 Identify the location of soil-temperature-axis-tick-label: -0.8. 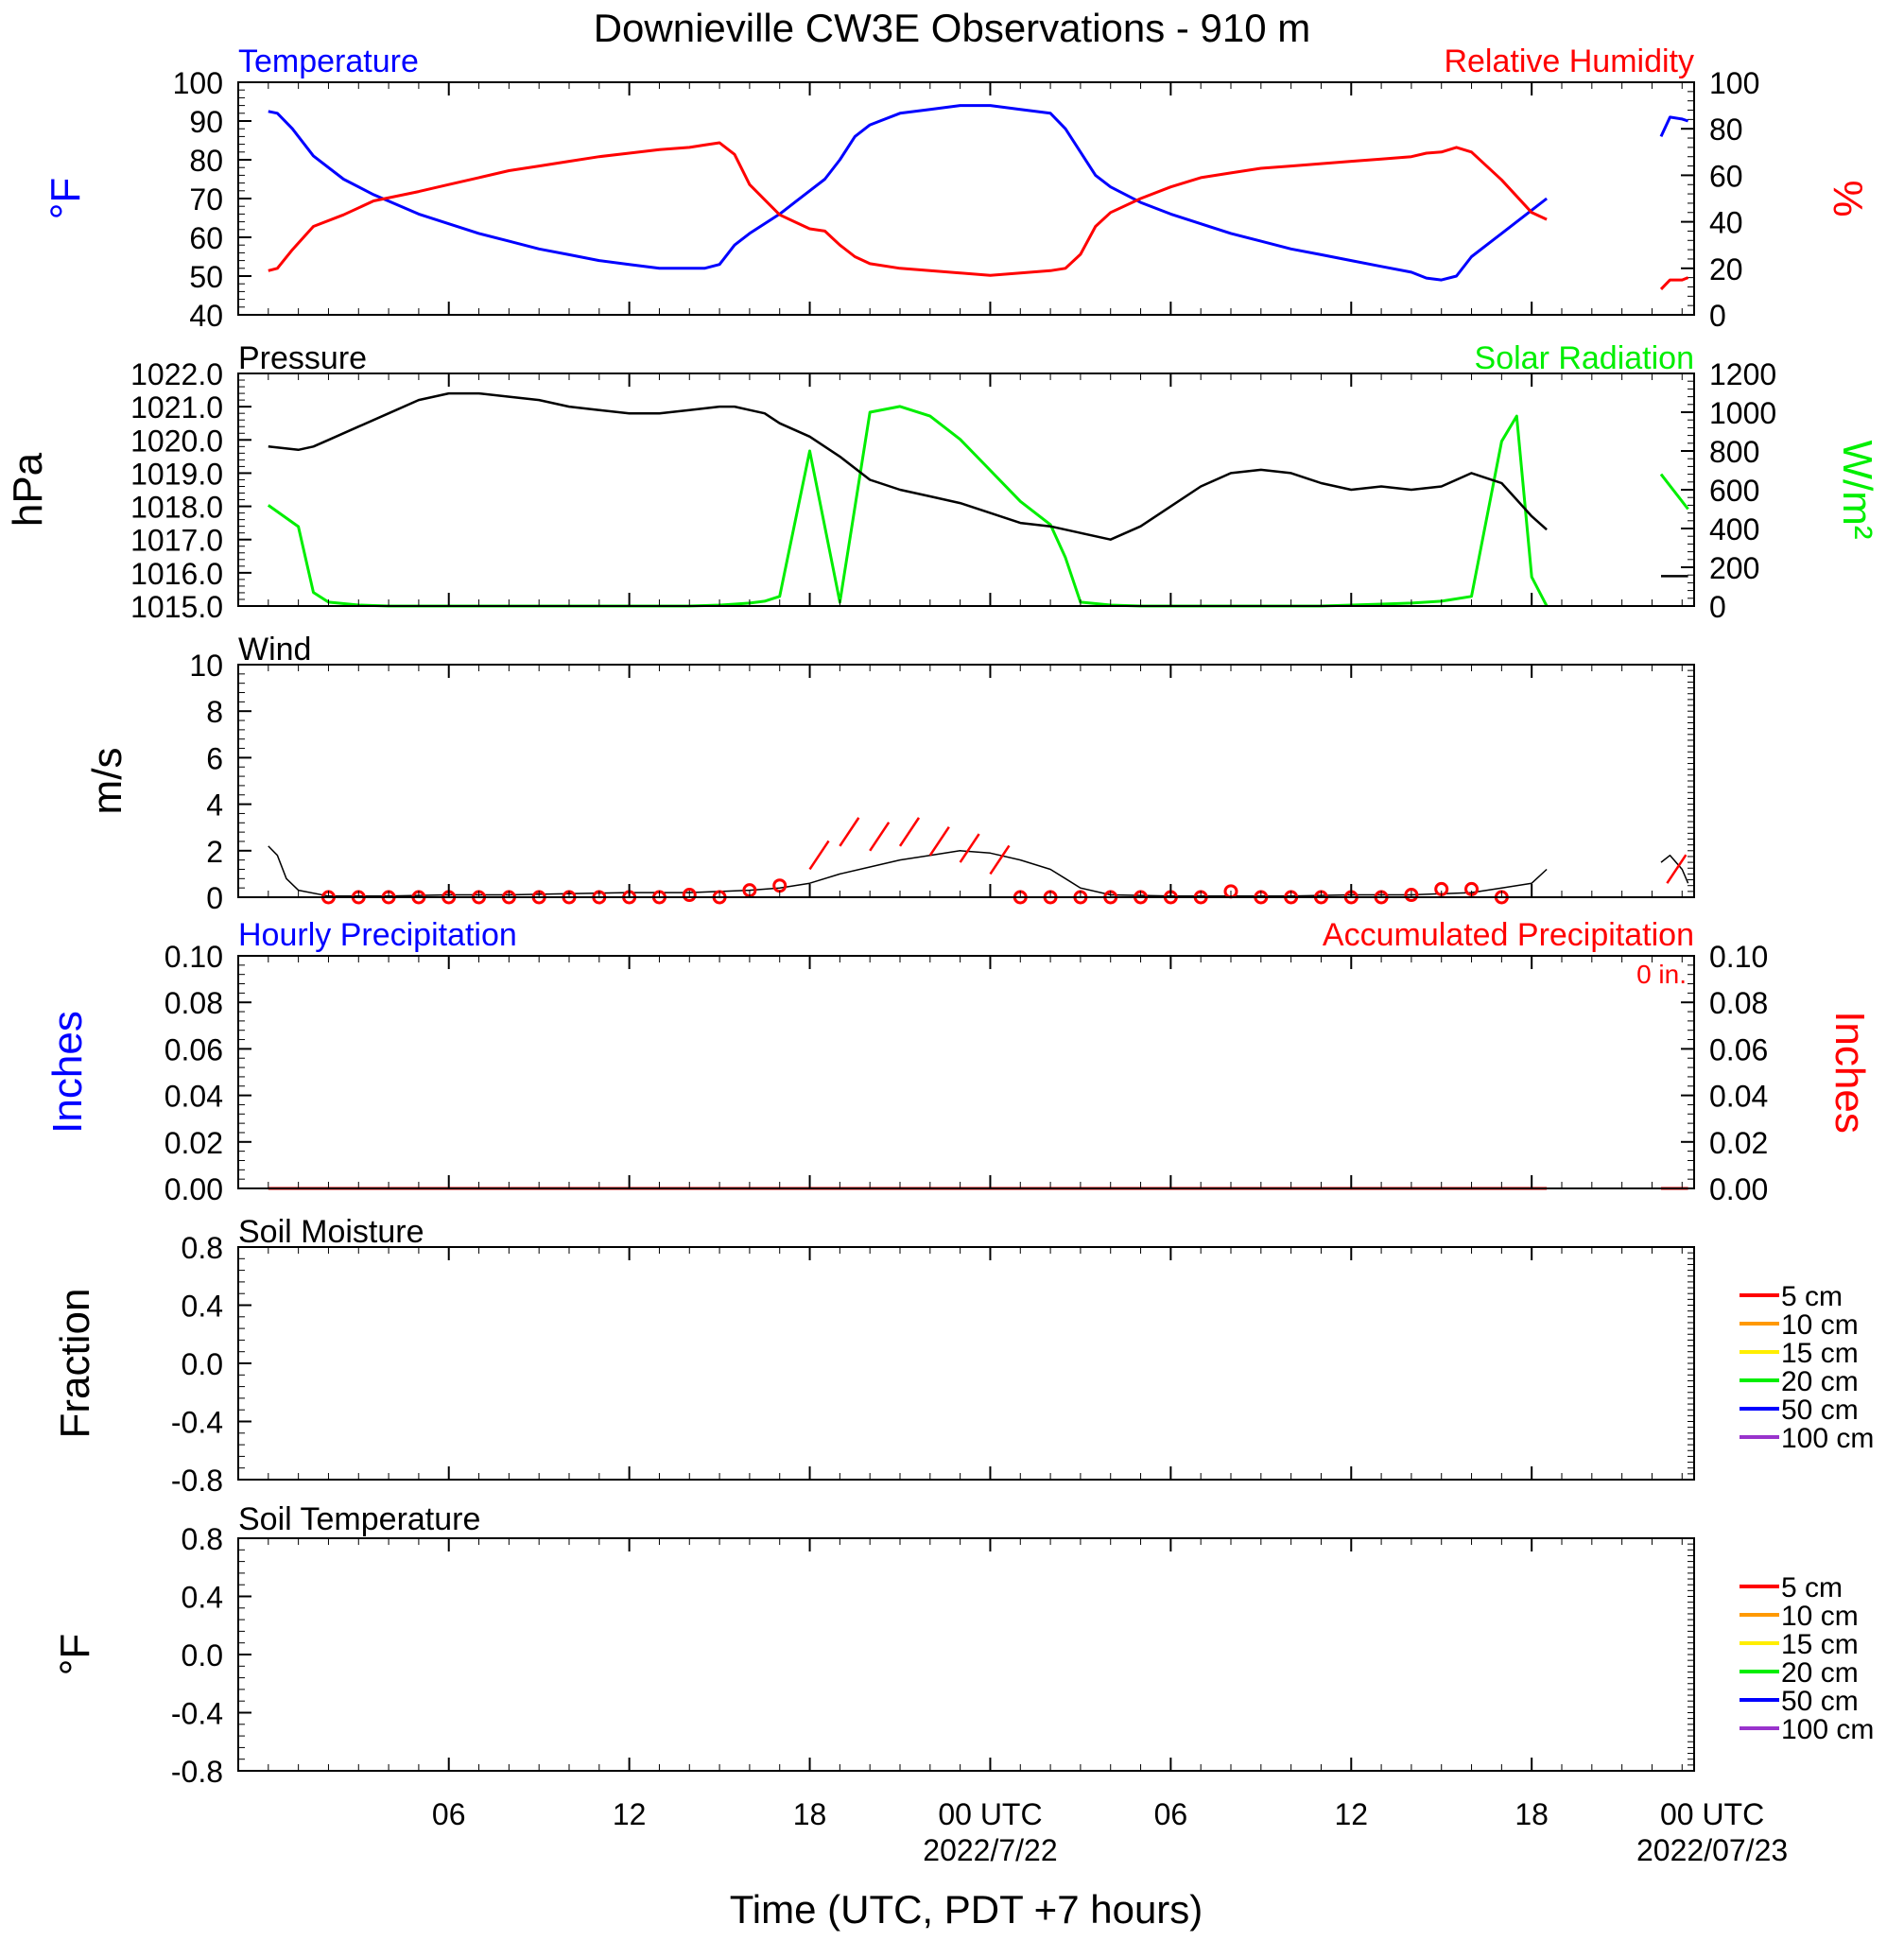
(197, 1772).